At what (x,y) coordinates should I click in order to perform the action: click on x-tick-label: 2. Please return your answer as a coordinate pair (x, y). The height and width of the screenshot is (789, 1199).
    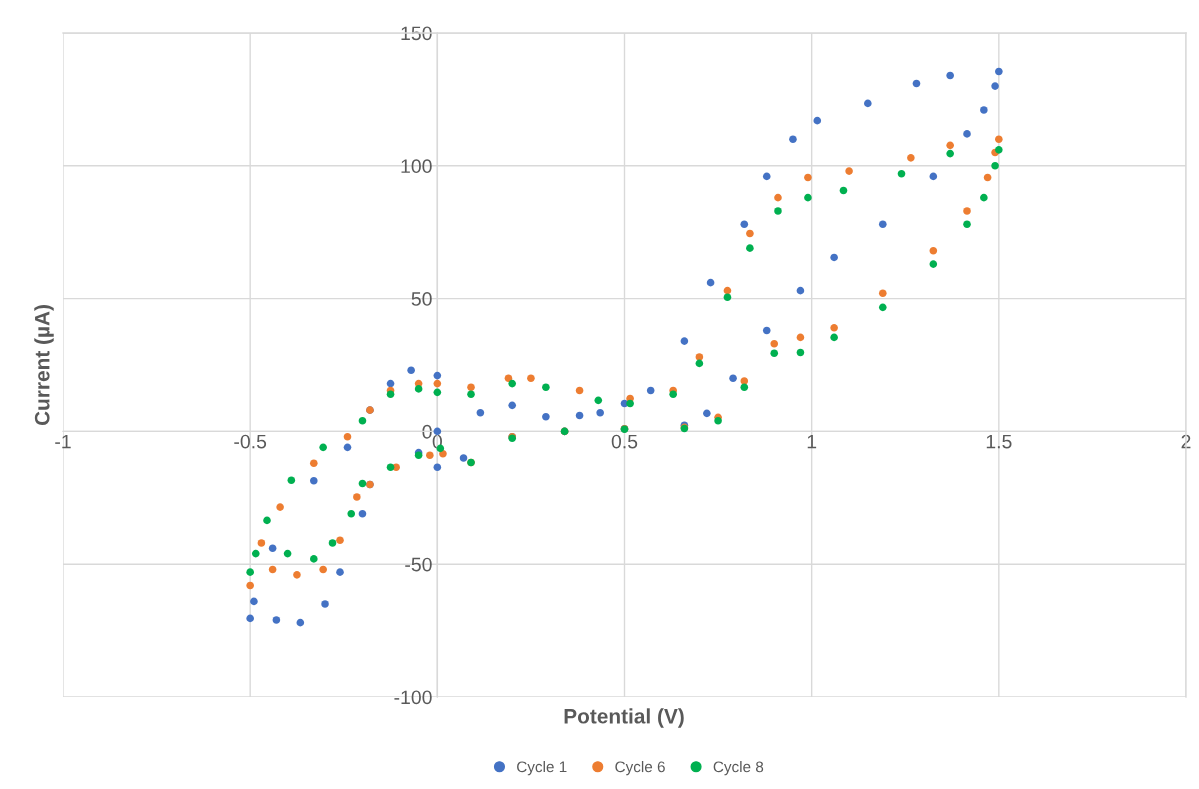
    Looking at the image, I should click on (1186, 441).